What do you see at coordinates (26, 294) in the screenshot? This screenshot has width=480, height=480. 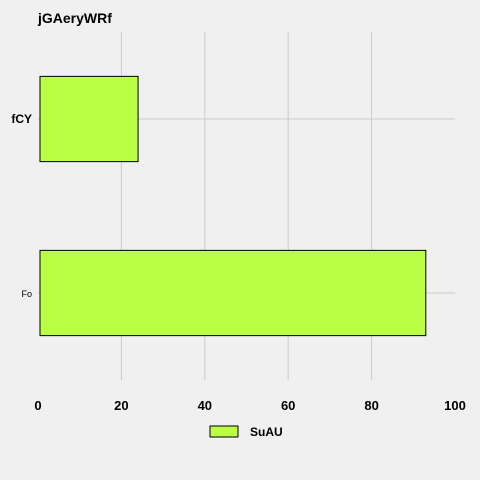 I see `y-tick-label: Fo` at bounding box center [26, 294].